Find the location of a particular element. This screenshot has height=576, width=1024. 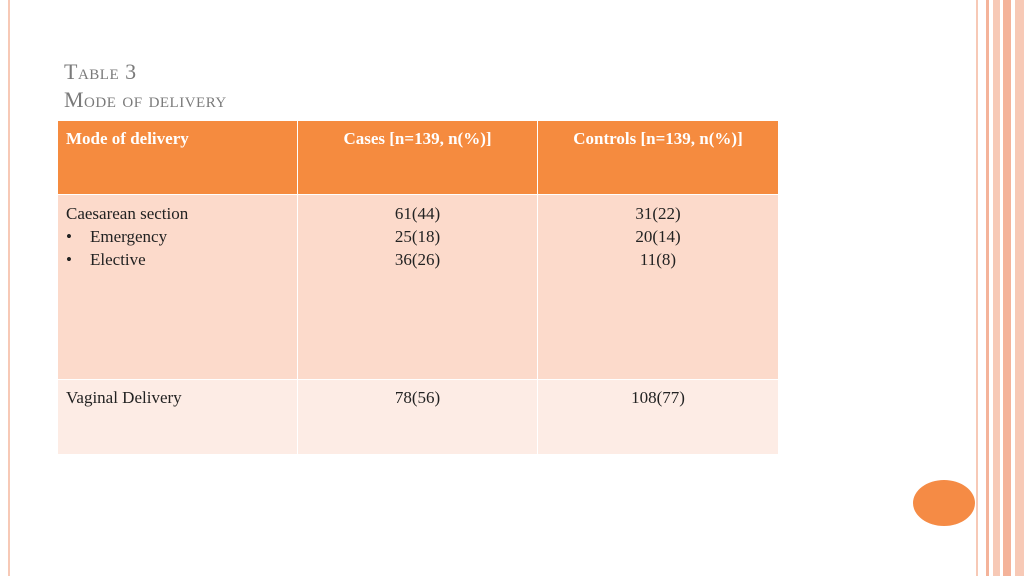

controls-value: 20(14) is located at coordinates (658, 236).